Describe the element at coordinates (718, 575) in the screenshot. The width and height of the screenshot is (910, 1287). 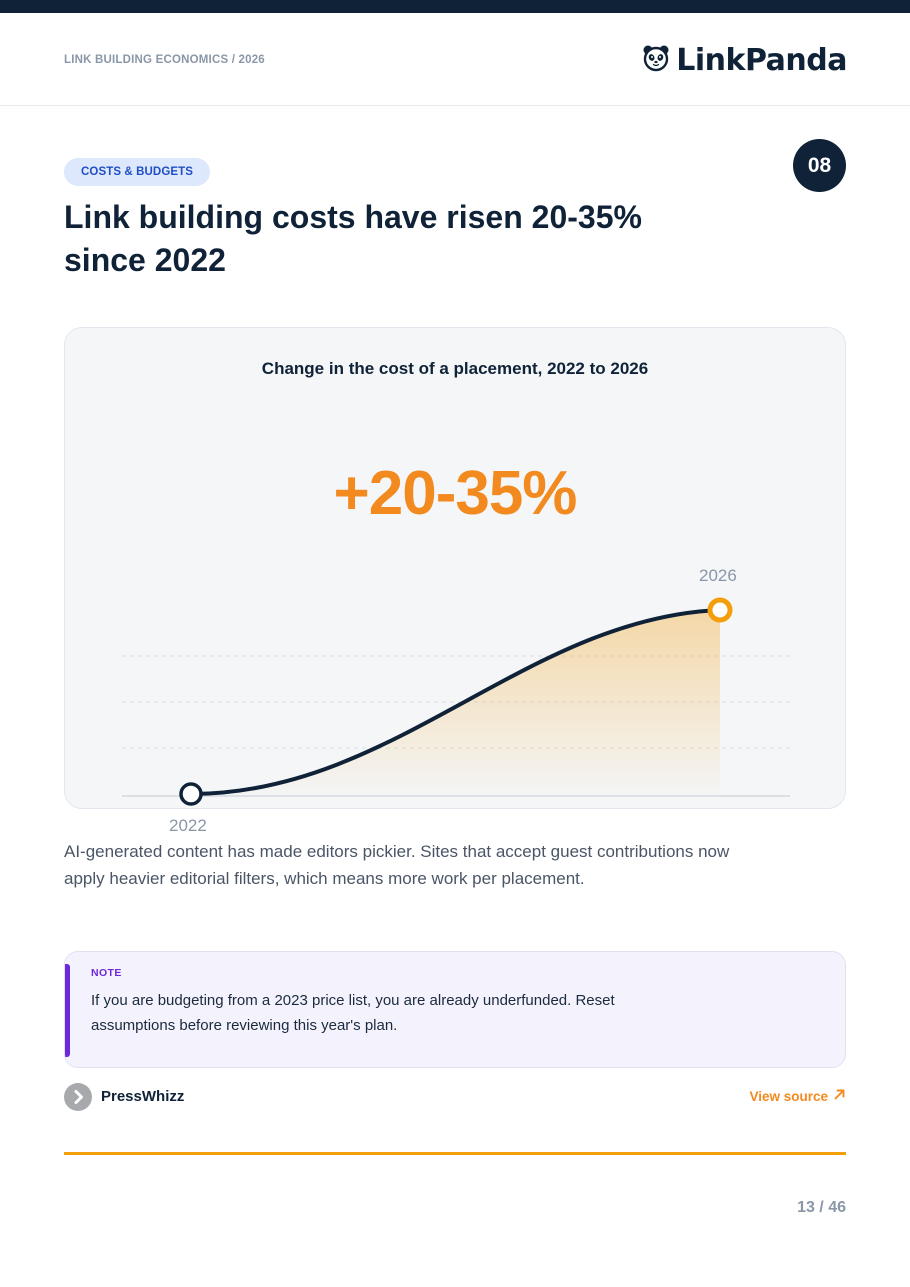
I see `x-label-end: 2026` at that location.